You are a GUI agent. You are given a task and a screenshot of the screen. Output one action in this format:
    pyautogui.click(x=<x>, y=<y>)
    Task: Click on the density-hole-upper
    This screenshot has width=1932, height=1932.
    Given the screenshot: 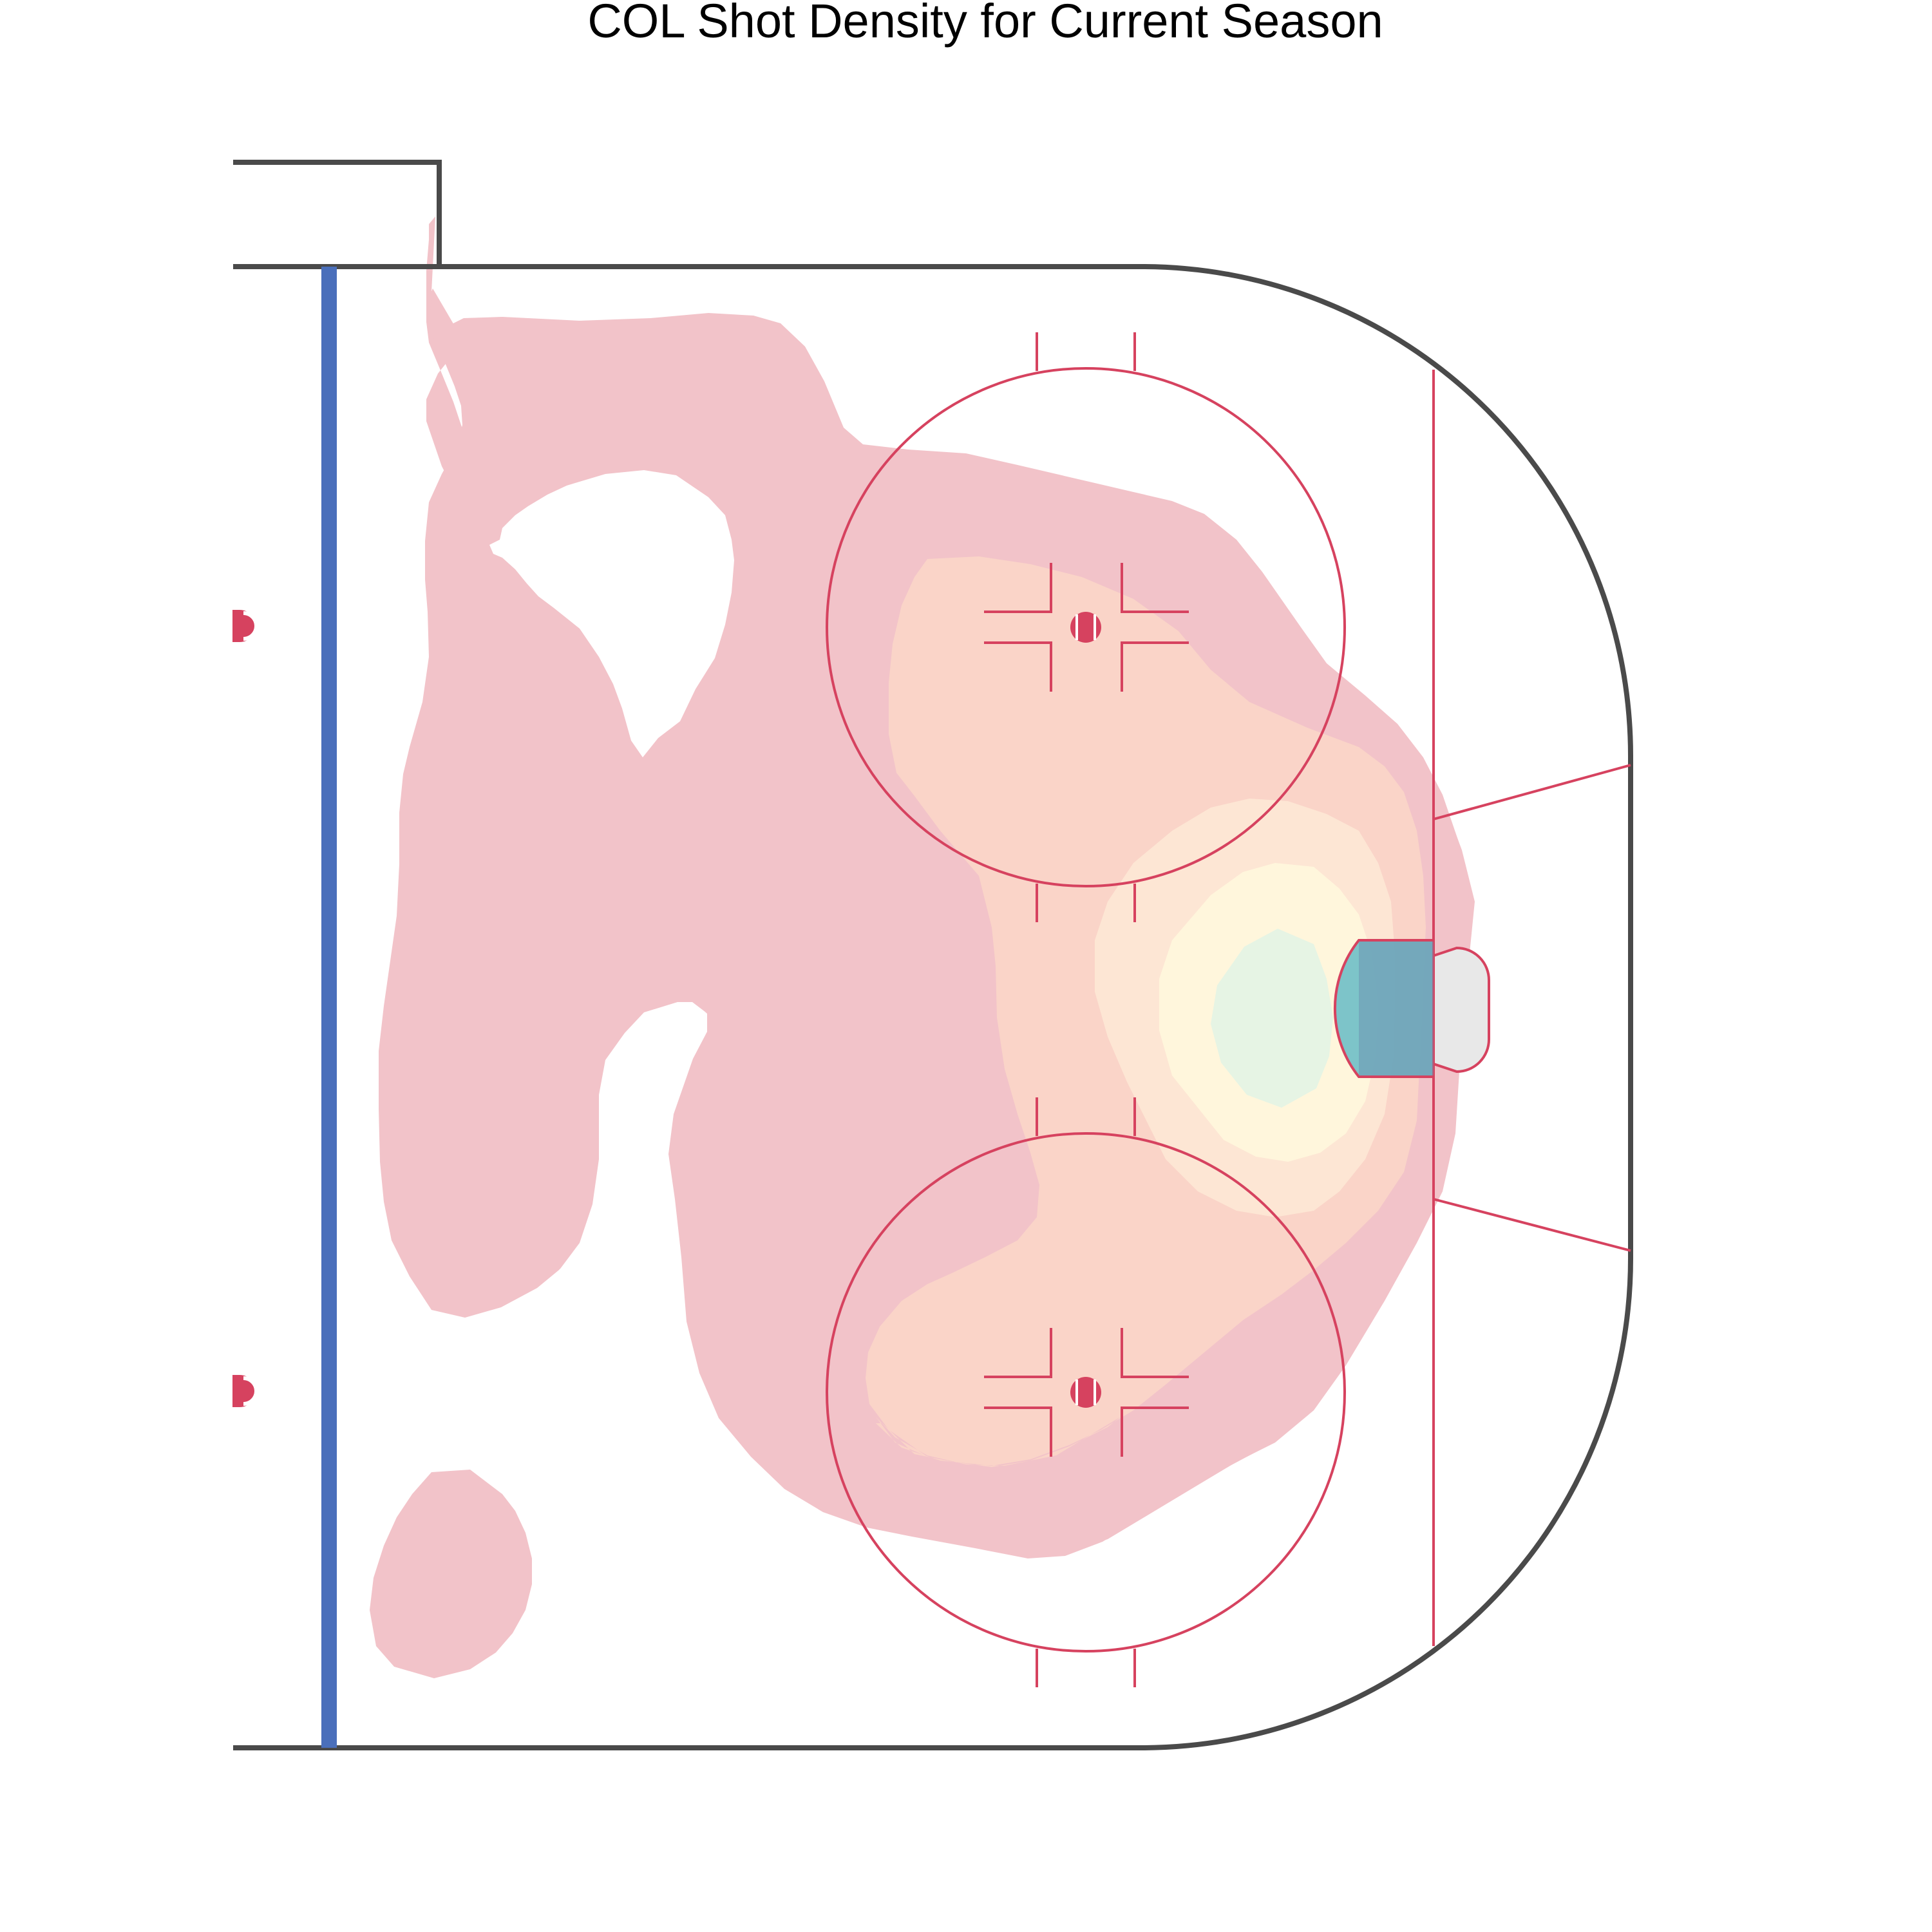 What is the action you would take?
    pyautogui.click(x=611, y=613)
    